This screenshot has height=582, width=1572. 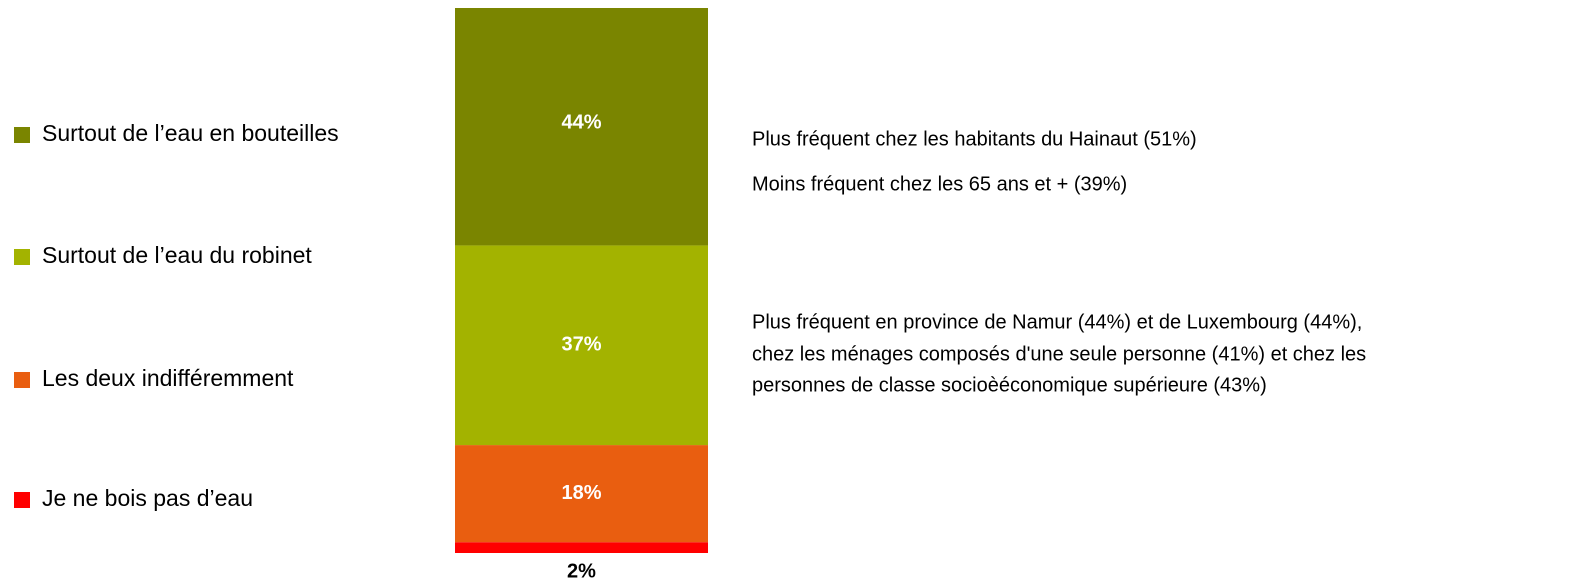 What do you see at coordinates (581, 122) in the screenshot?
I see `value-label: 44%` at bounding box center [581, 122].